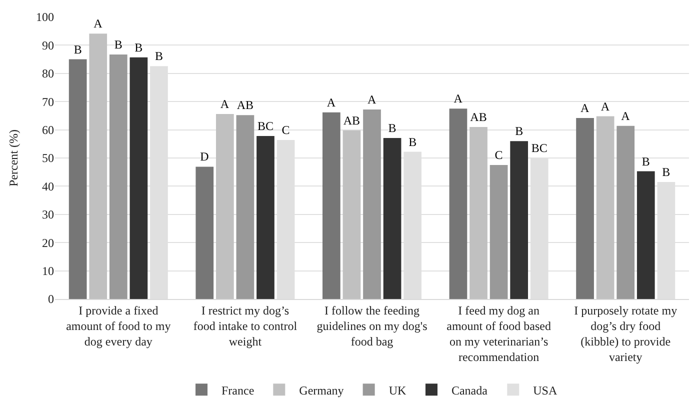  I want to click on x-tick-label: I provide a fixed amount of food to my dog every day, so click(118, 326).